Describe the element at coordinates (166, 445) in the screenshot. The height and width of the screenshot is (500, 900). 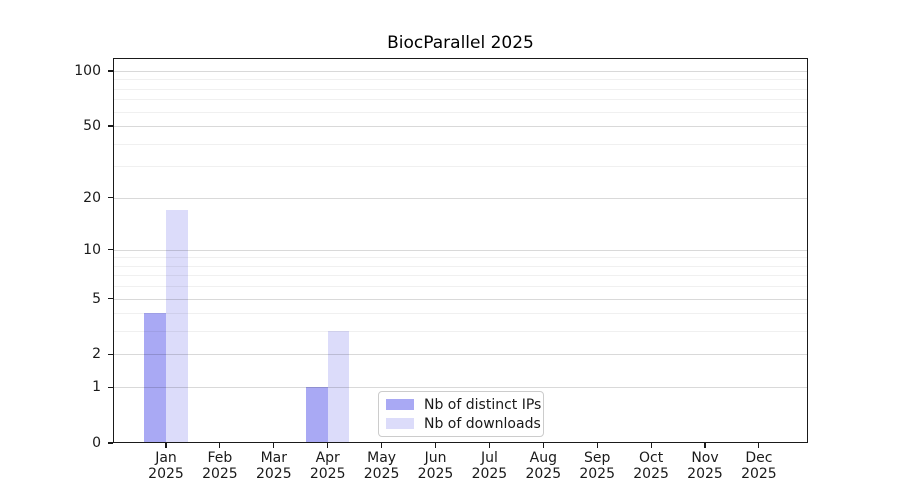
I see `x-tick-jan` at that location.